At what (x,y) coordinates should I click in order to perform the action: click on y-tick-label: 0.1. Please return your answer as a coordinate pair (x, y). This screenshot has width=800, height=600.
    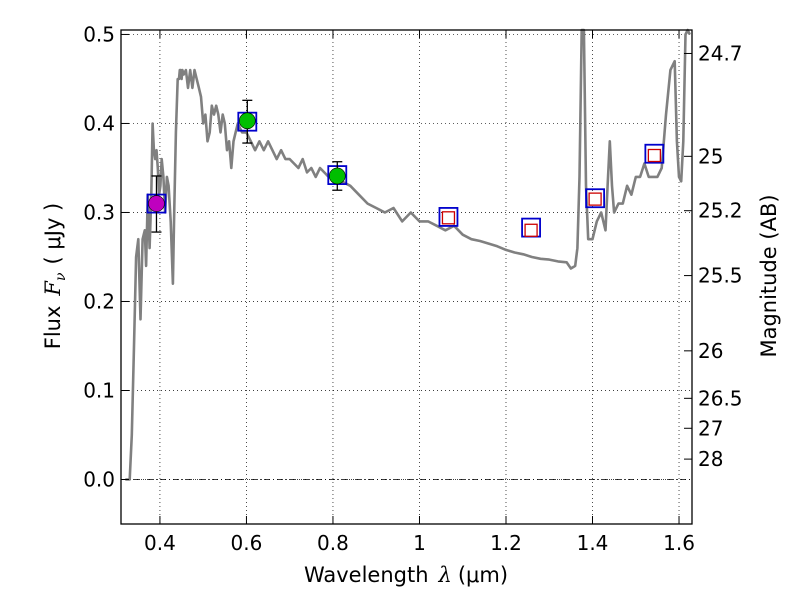
    Looking at the image, I should click on (99, 390).